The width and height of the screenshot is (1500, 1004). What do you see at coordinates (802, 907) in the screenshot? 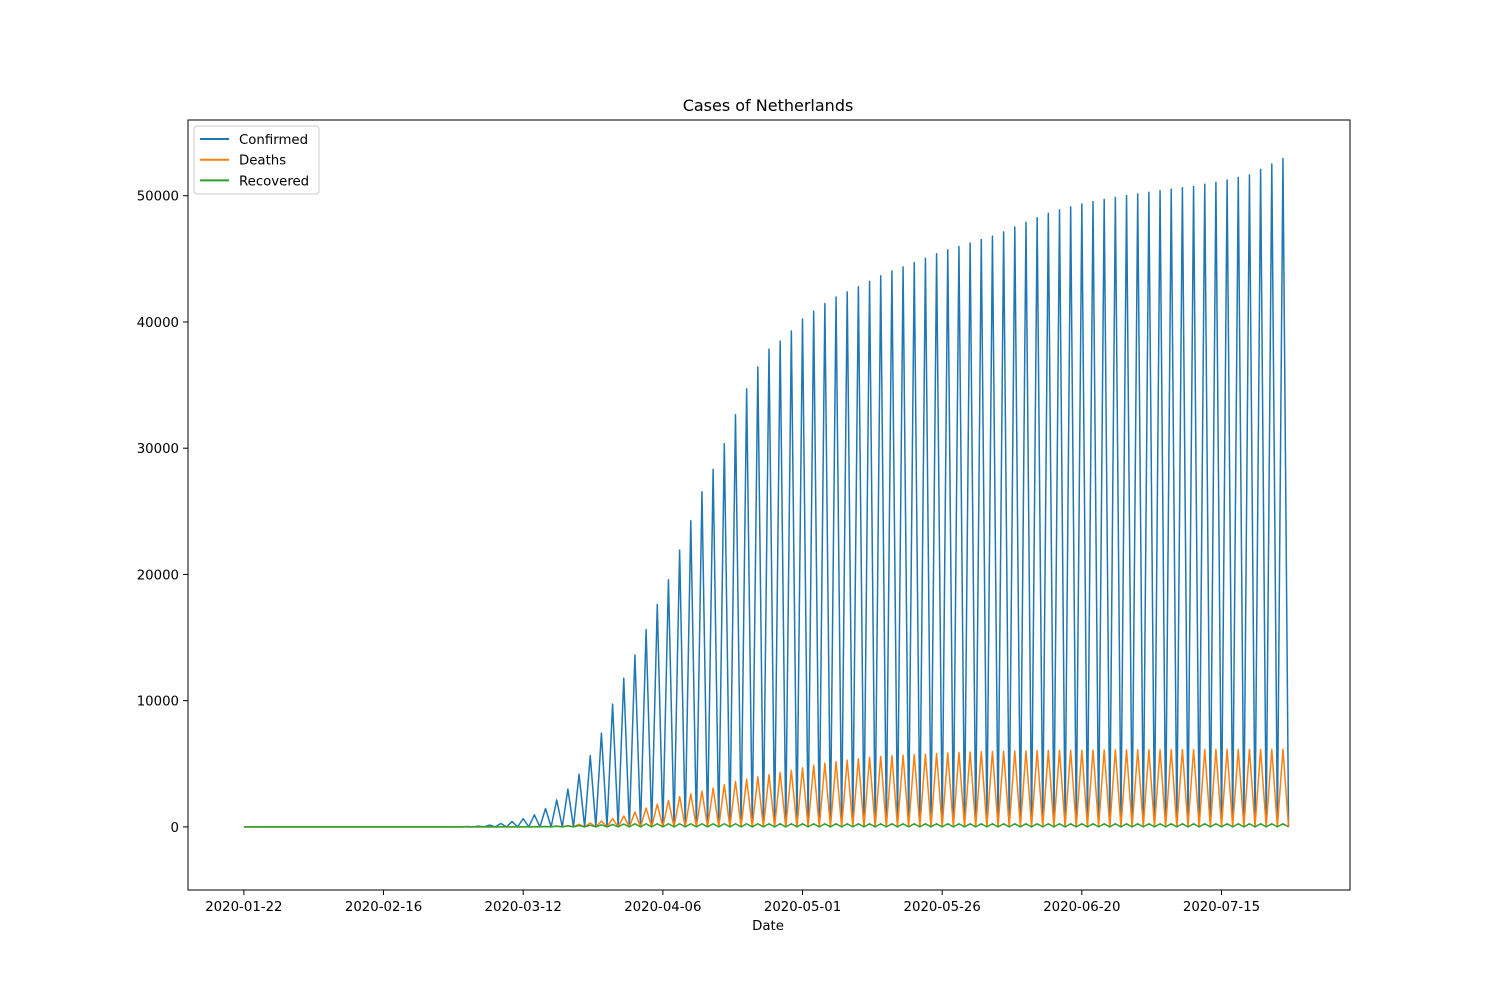
I see `x-tick-label: 2020-05-01` at bounding box center [802, 907].